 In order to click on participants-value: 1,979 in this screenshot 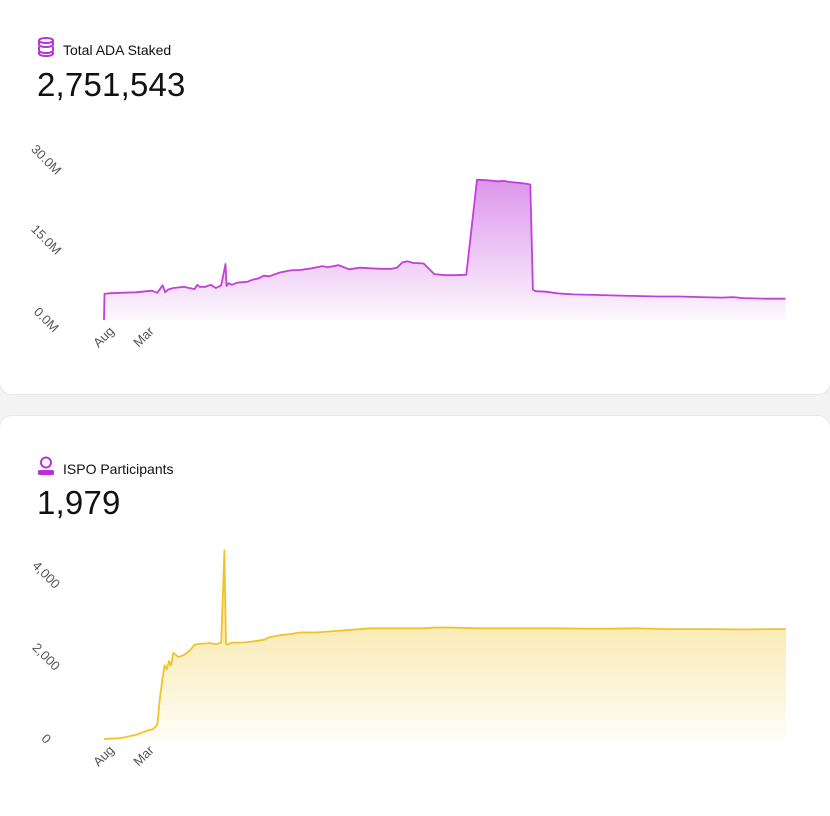, I will do `click(79, 502)`.